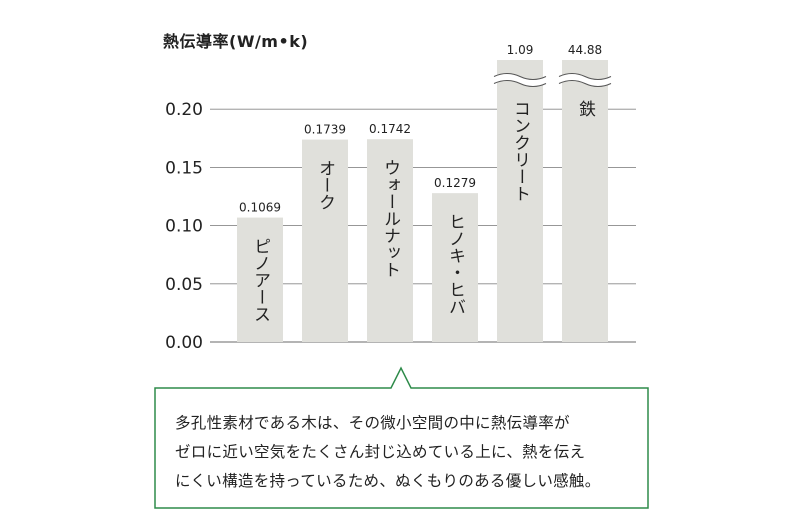 The image size is (800, 520). Describe the element at coordinates (236, 41) in the screenshot. I see `y-axis-title: 熱伝導率(W/m•k)` at that location.